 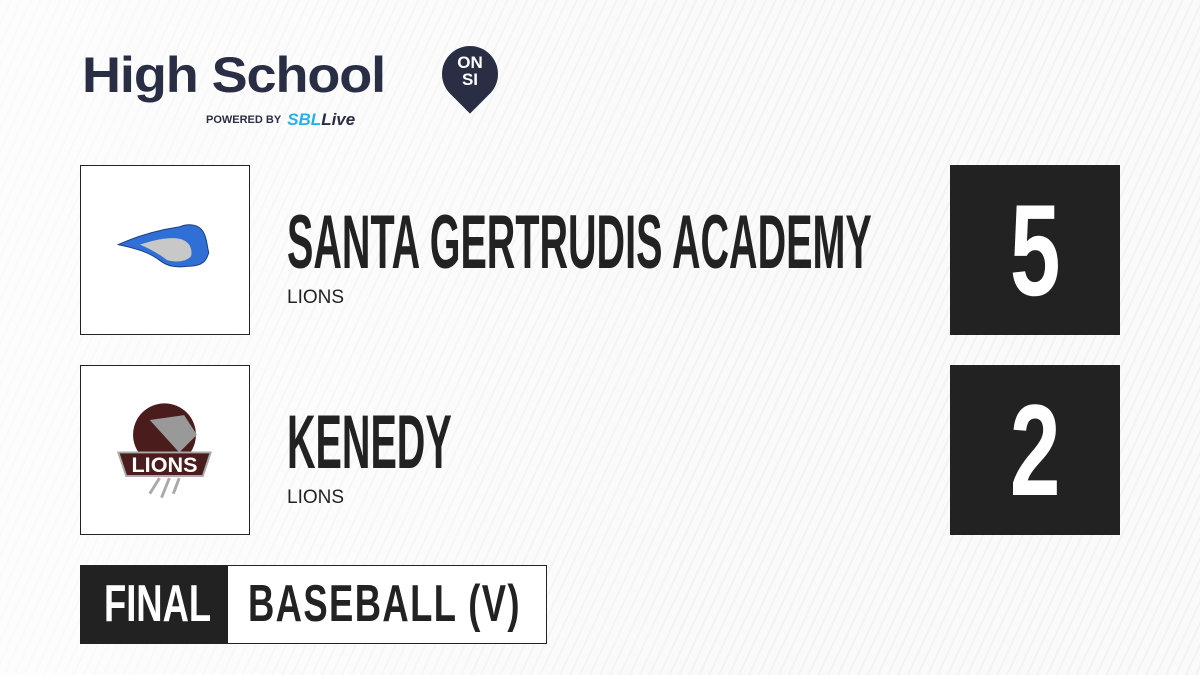 What do you see at coordinates (1035, 450) in the screenshot?
I see `score-away: 2` at bounding box center [1035, 450].